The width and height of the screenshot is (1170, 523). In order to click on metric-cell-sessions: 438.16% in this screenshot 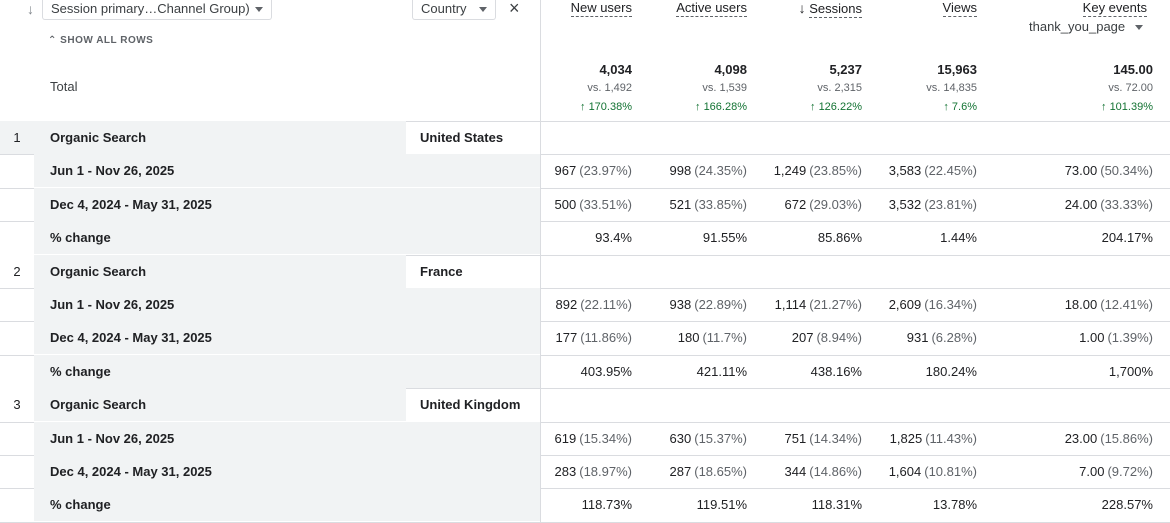, I will do `click(807, 371)`.